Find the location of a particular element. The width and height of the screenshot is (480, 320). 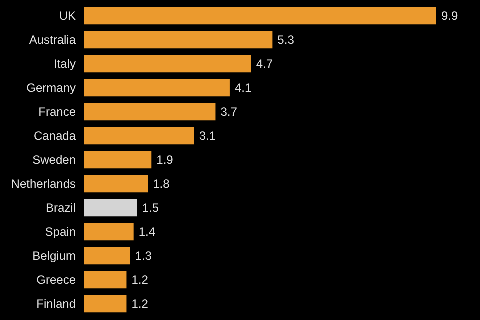

data-label: 1.4 is located at coordinates (147, 232).